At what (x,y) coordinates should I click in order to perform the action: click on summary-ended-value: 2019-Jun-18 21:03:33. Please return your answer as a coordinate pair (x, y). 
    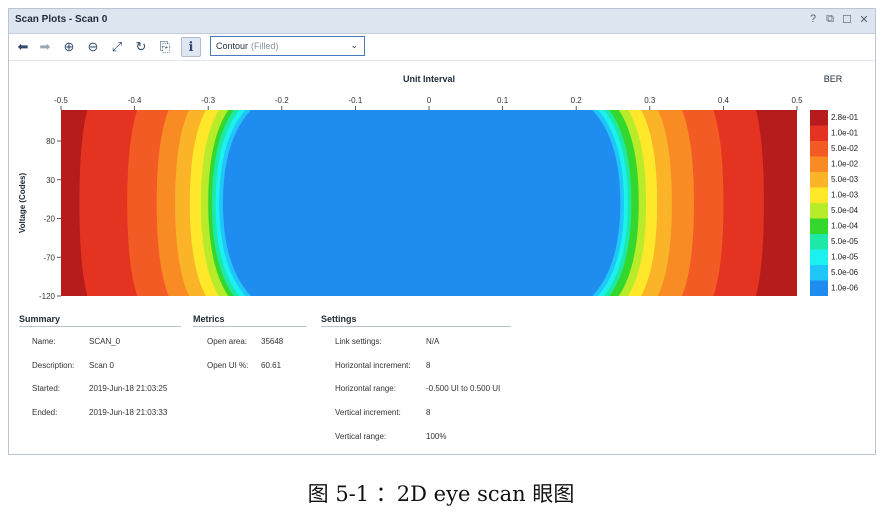
    Looking at the image, I should click on (128, 412).